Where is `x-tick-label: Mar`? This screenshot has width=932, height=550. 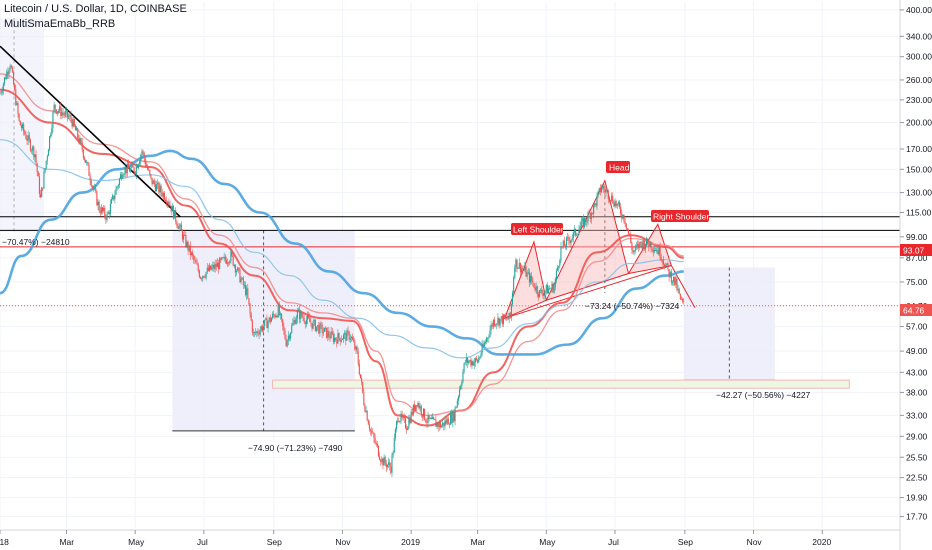
x-tick-label: Mar is located at coordinates (478, 542).